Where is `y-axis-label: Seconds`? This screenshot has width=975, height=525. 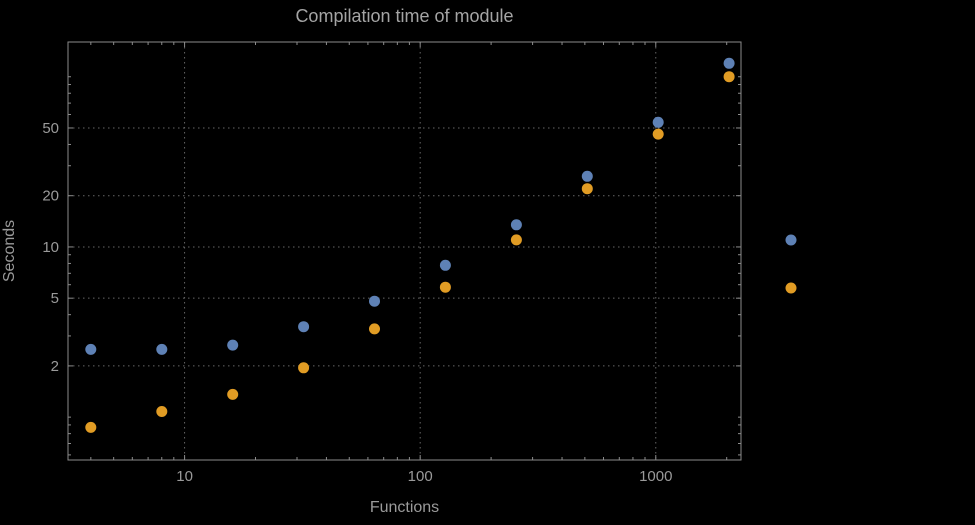 y-axis-label: Seconds is located at coordinates (9, 251).